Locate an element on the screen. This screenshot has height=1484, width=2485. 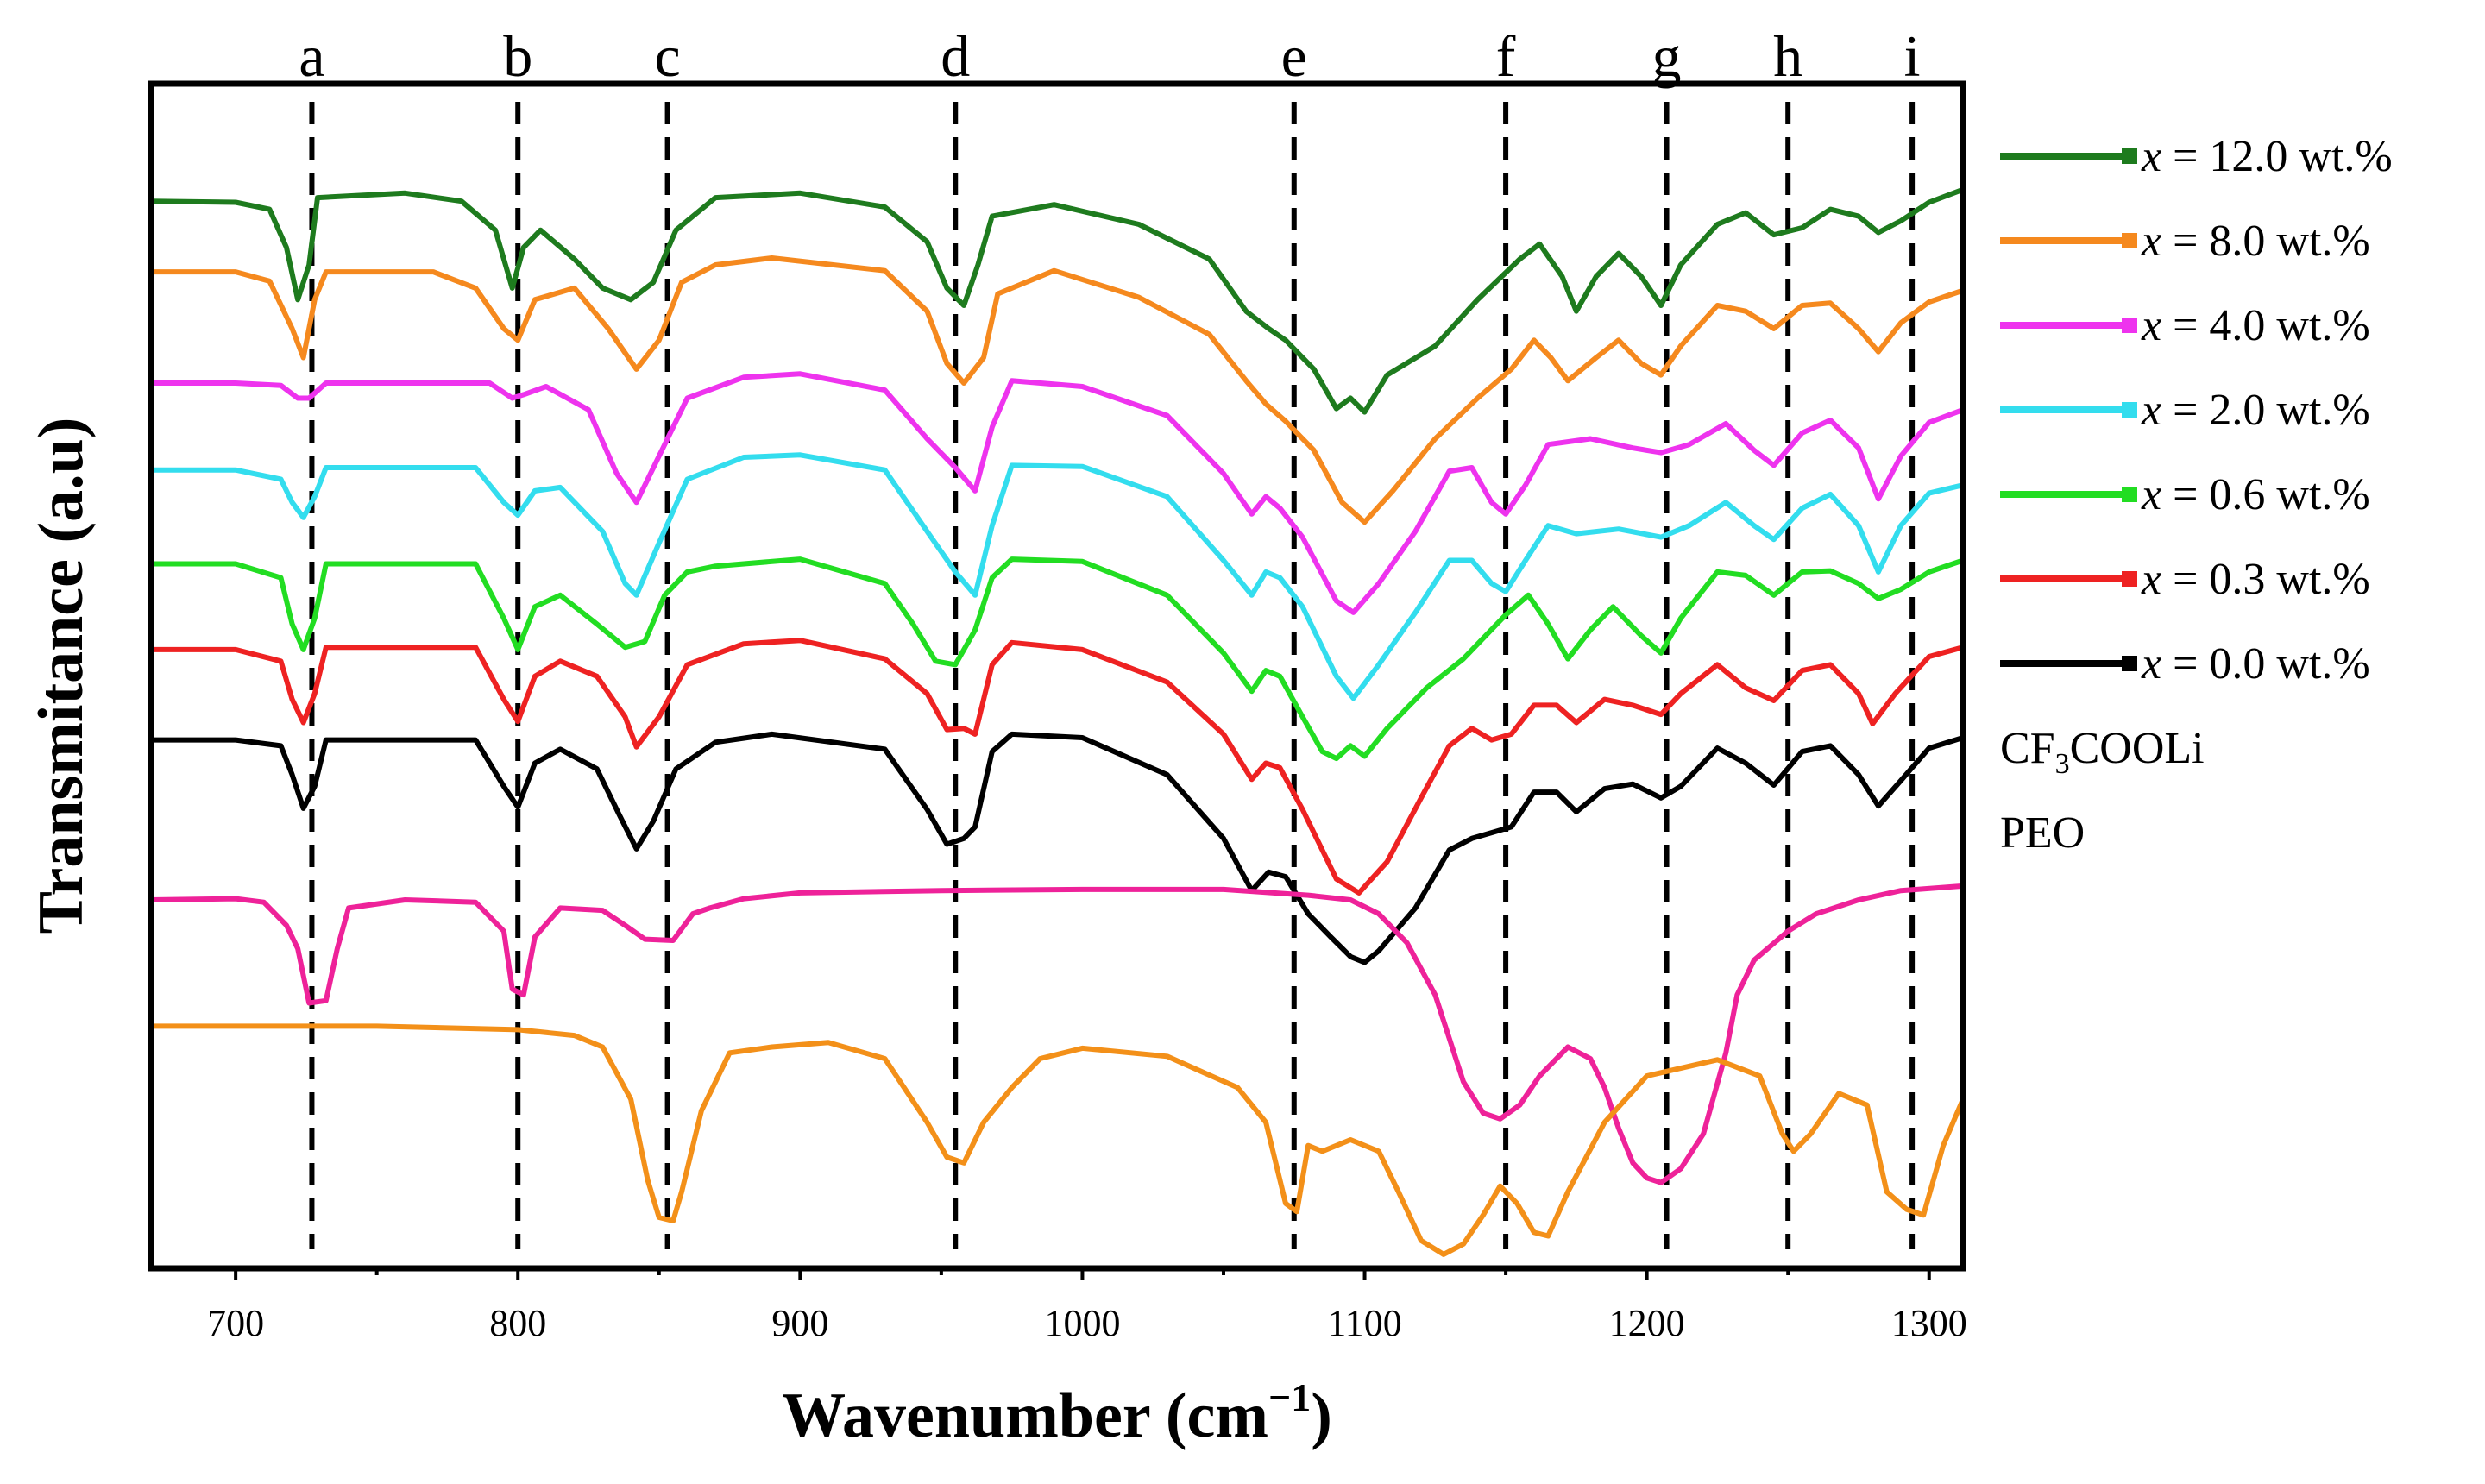
legend-label-7: CF3COOLi is located at coordinates (2102, 752).